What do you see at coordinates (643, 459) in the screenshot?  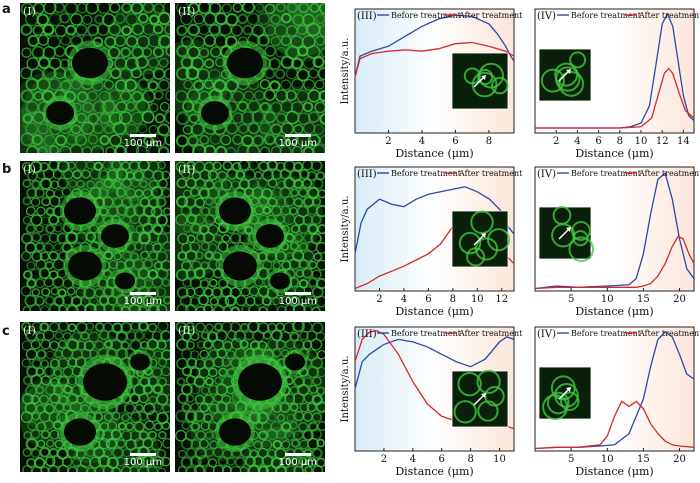 I see `x-tick-label: 15` at bounding box center [643, 459].